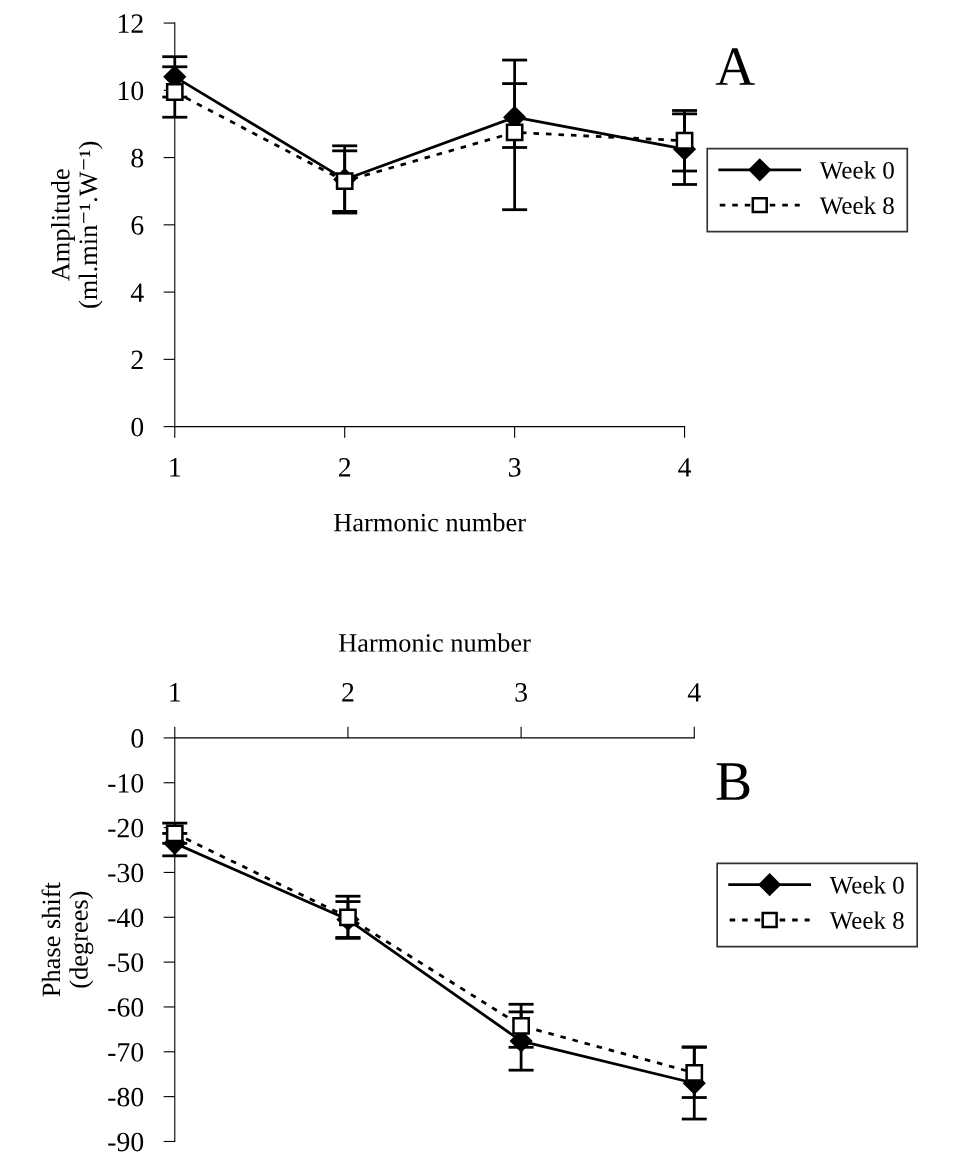 Image resolution: width=971 pixels, height=1153 pixels. Describe the element at coordinates (126, 918) in the screenshot. I see `y-tick-label: -40` at that location.